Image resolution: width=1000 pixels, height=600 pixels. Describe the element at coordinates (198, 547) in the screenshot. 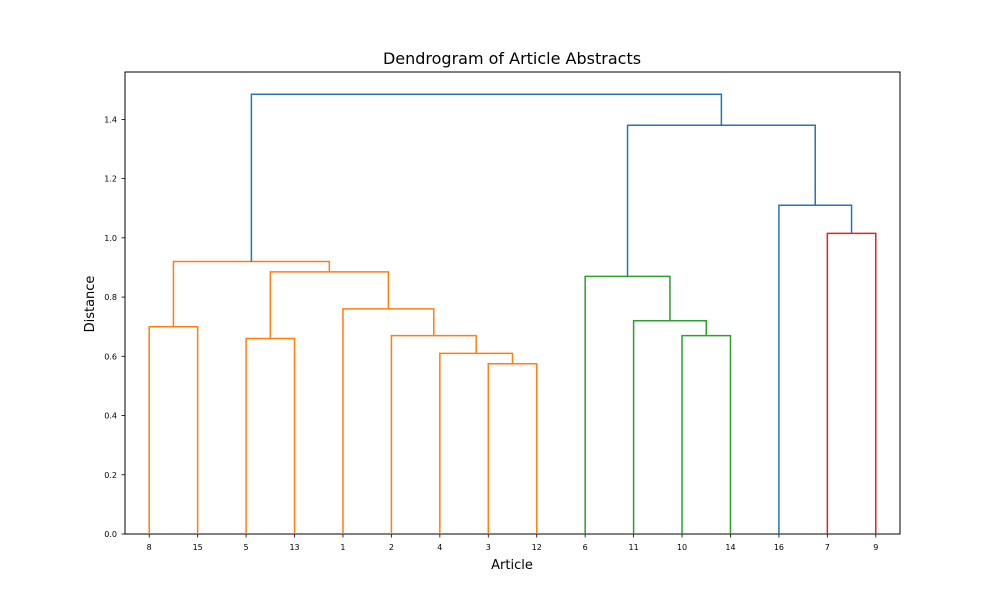

I see `x-tick-label: 15` at that location.